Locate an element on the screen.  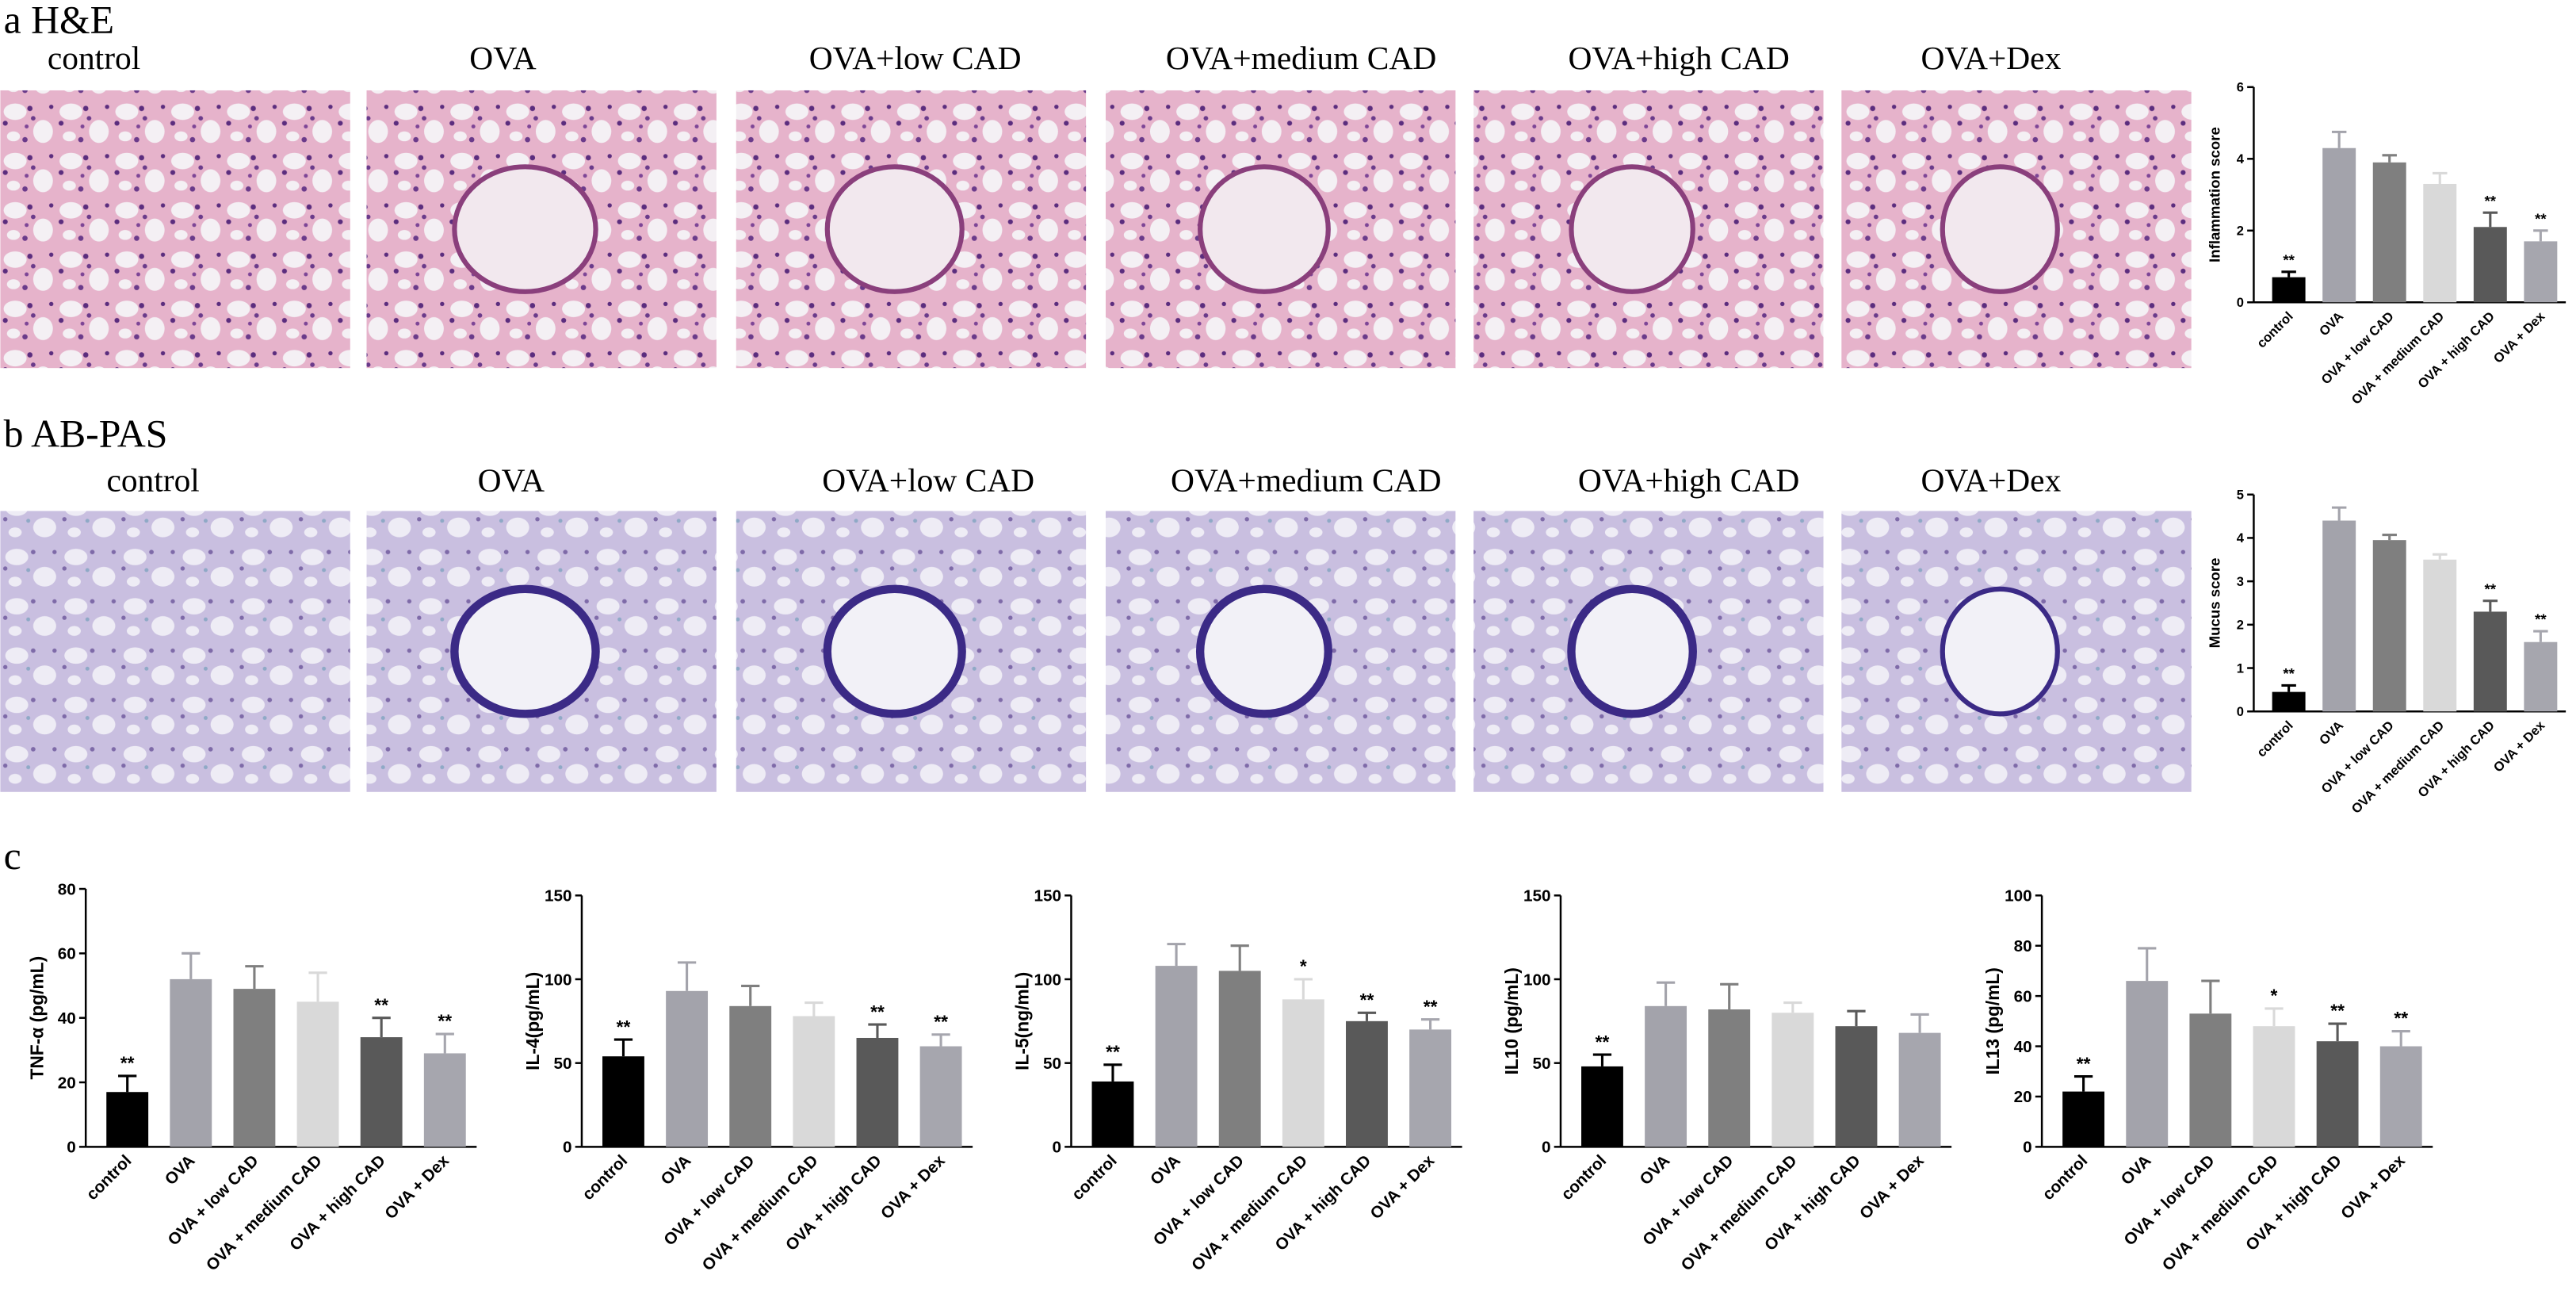
y-tick-label: 50 is located at coordinates (1052, 1064).